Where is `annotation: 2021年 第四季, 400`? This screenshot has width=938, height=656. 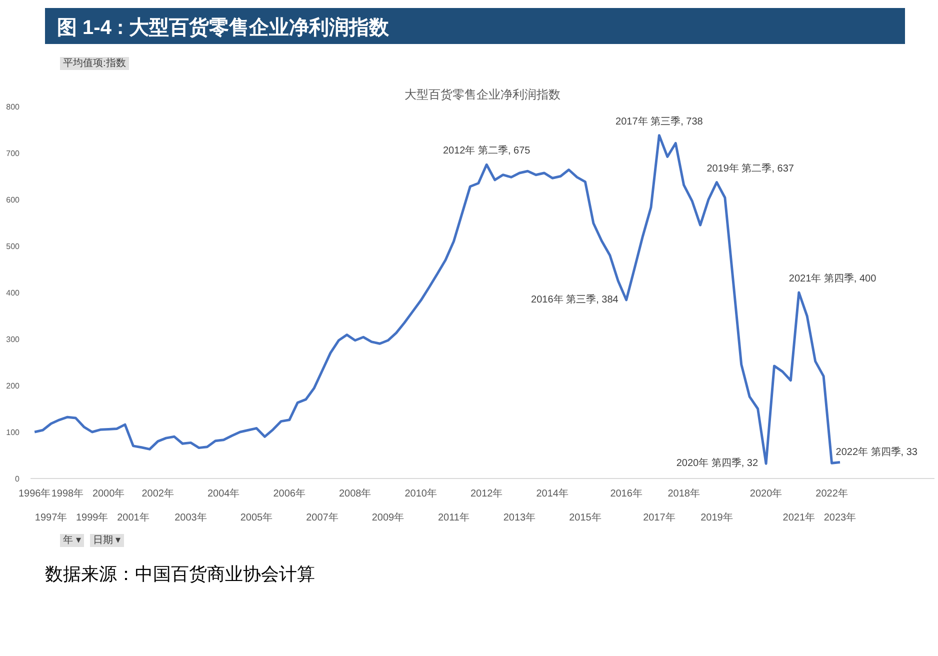
annotation: 2021年 第四季, 400 is located at coordinates (832, 278).